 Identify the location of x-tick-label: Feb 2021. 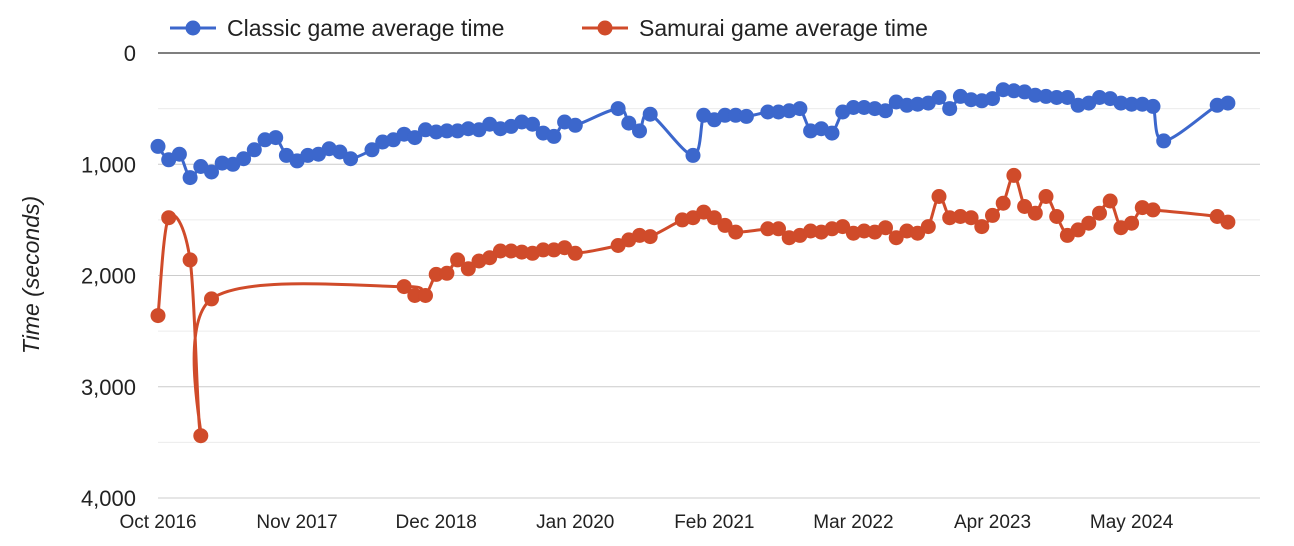
(714, 522).